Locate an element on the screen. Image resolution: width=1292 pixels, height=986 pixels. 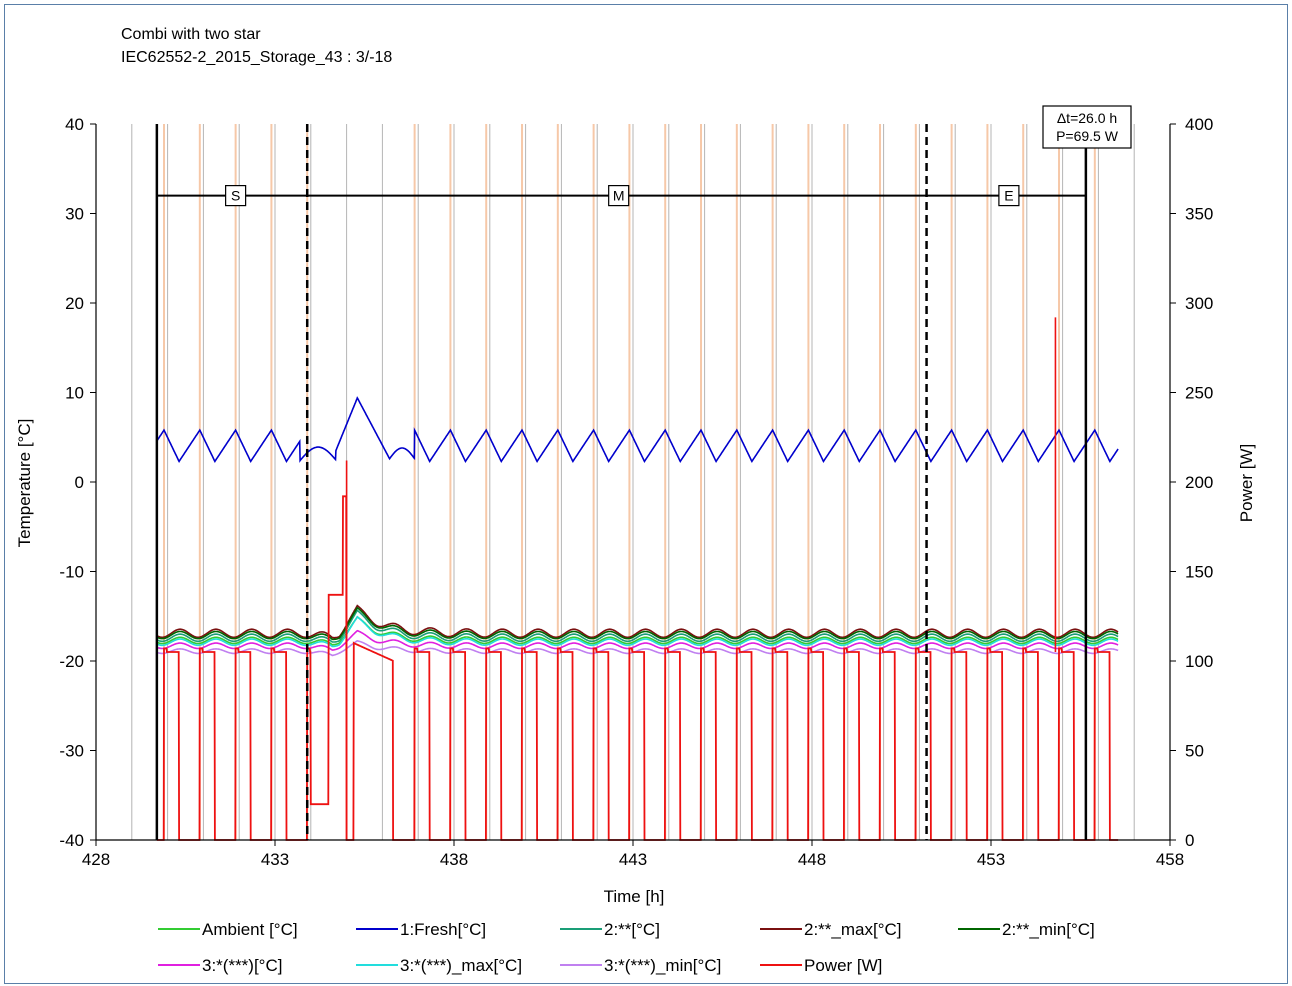
annotation-power: P=69.5 W is located at coordinates (1087, 136).